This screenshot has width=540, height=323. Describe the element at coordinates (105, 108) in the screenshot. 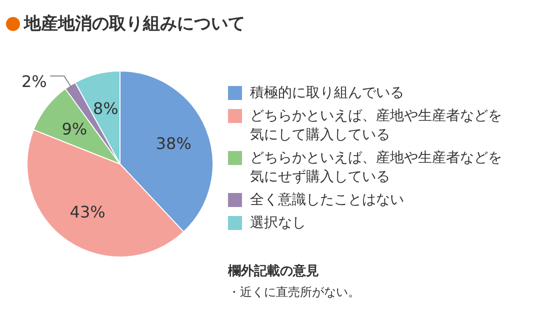

I see `data-label: 8%` at that location.